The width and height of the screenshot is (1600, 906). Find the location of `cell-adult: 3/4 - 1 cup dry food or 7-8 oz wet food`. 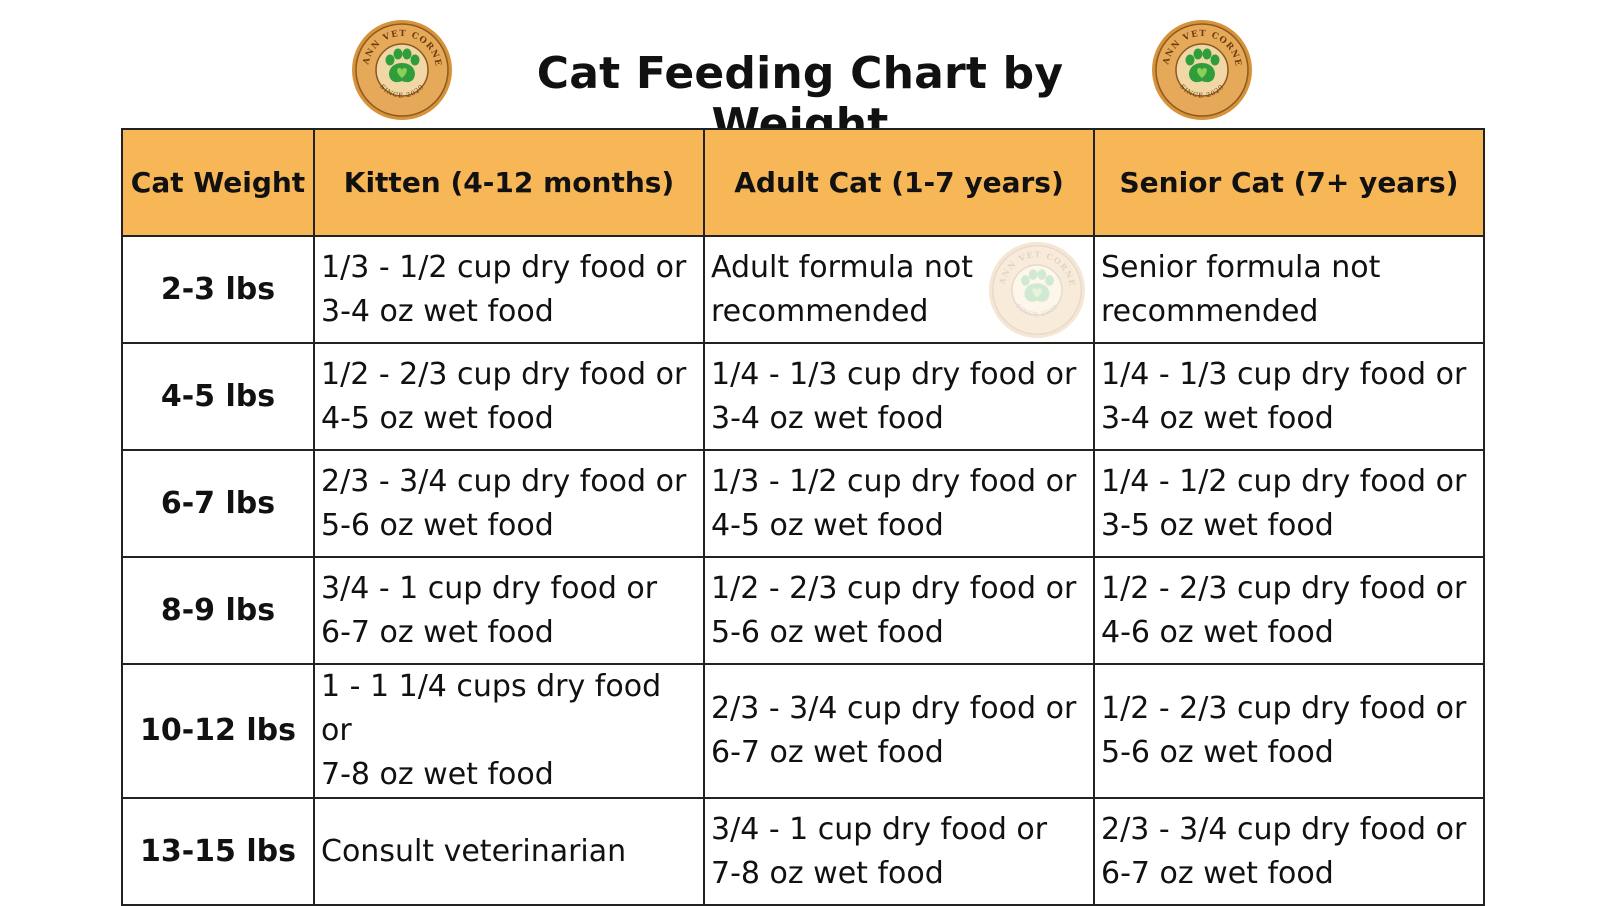

cell-adult: 3/4 - 1 cup dry food or 7-8 oz wet food is located at coordinates (899, 851).